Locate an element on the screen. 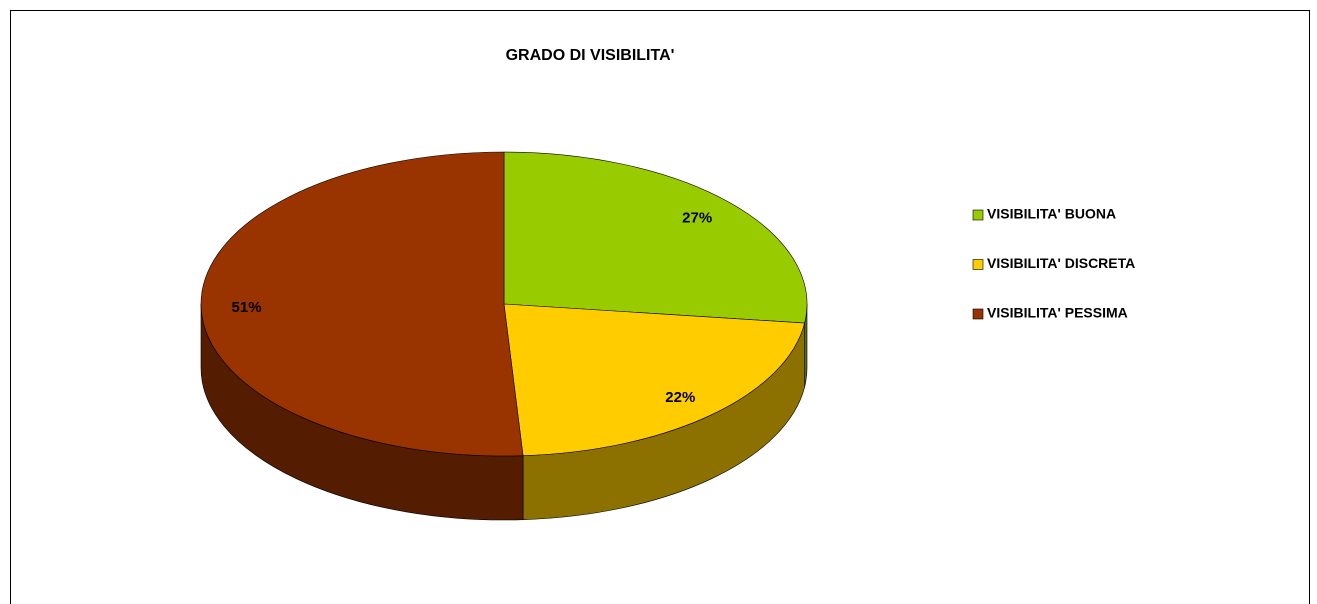 The height and width of the screenshot is (604, 1317). chart-title: GRADO DI VISIBILITA' is located at coordinates (590, 55).